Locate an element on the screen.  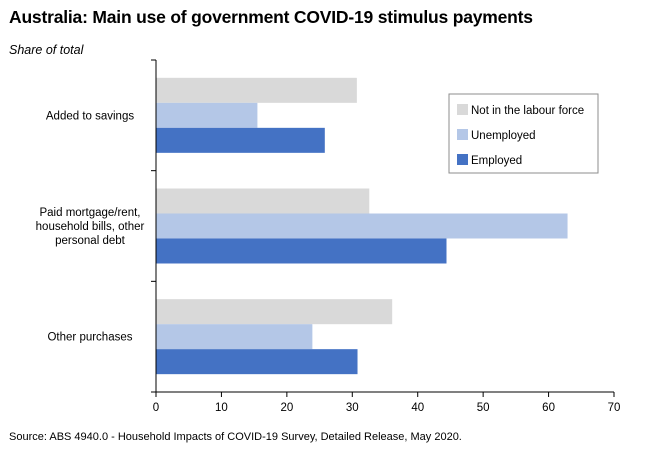
x-tick-label: 30 is located at coordinates (352, 408).